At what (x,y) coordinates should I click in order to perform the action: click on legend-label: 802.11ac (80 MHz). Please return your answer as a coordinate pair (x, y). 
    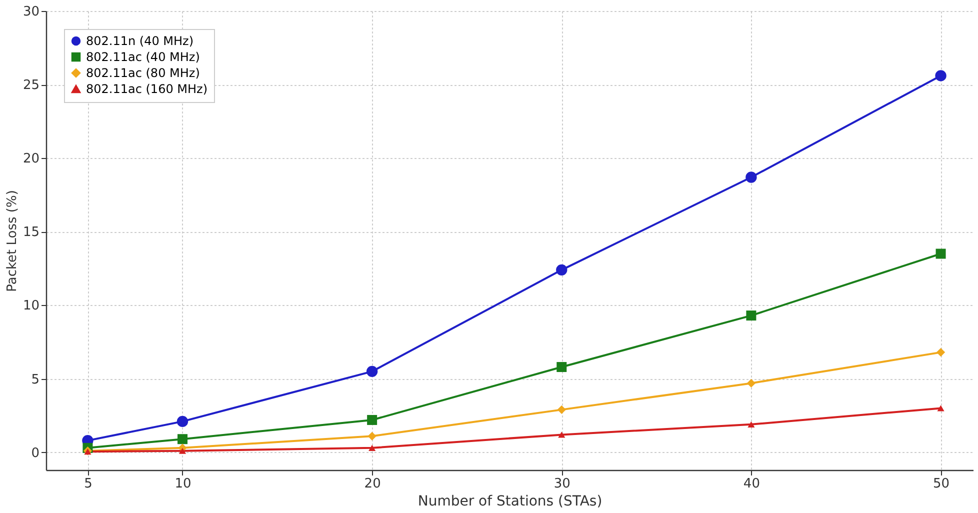
    Looking at the image, I should click on (143, 73).